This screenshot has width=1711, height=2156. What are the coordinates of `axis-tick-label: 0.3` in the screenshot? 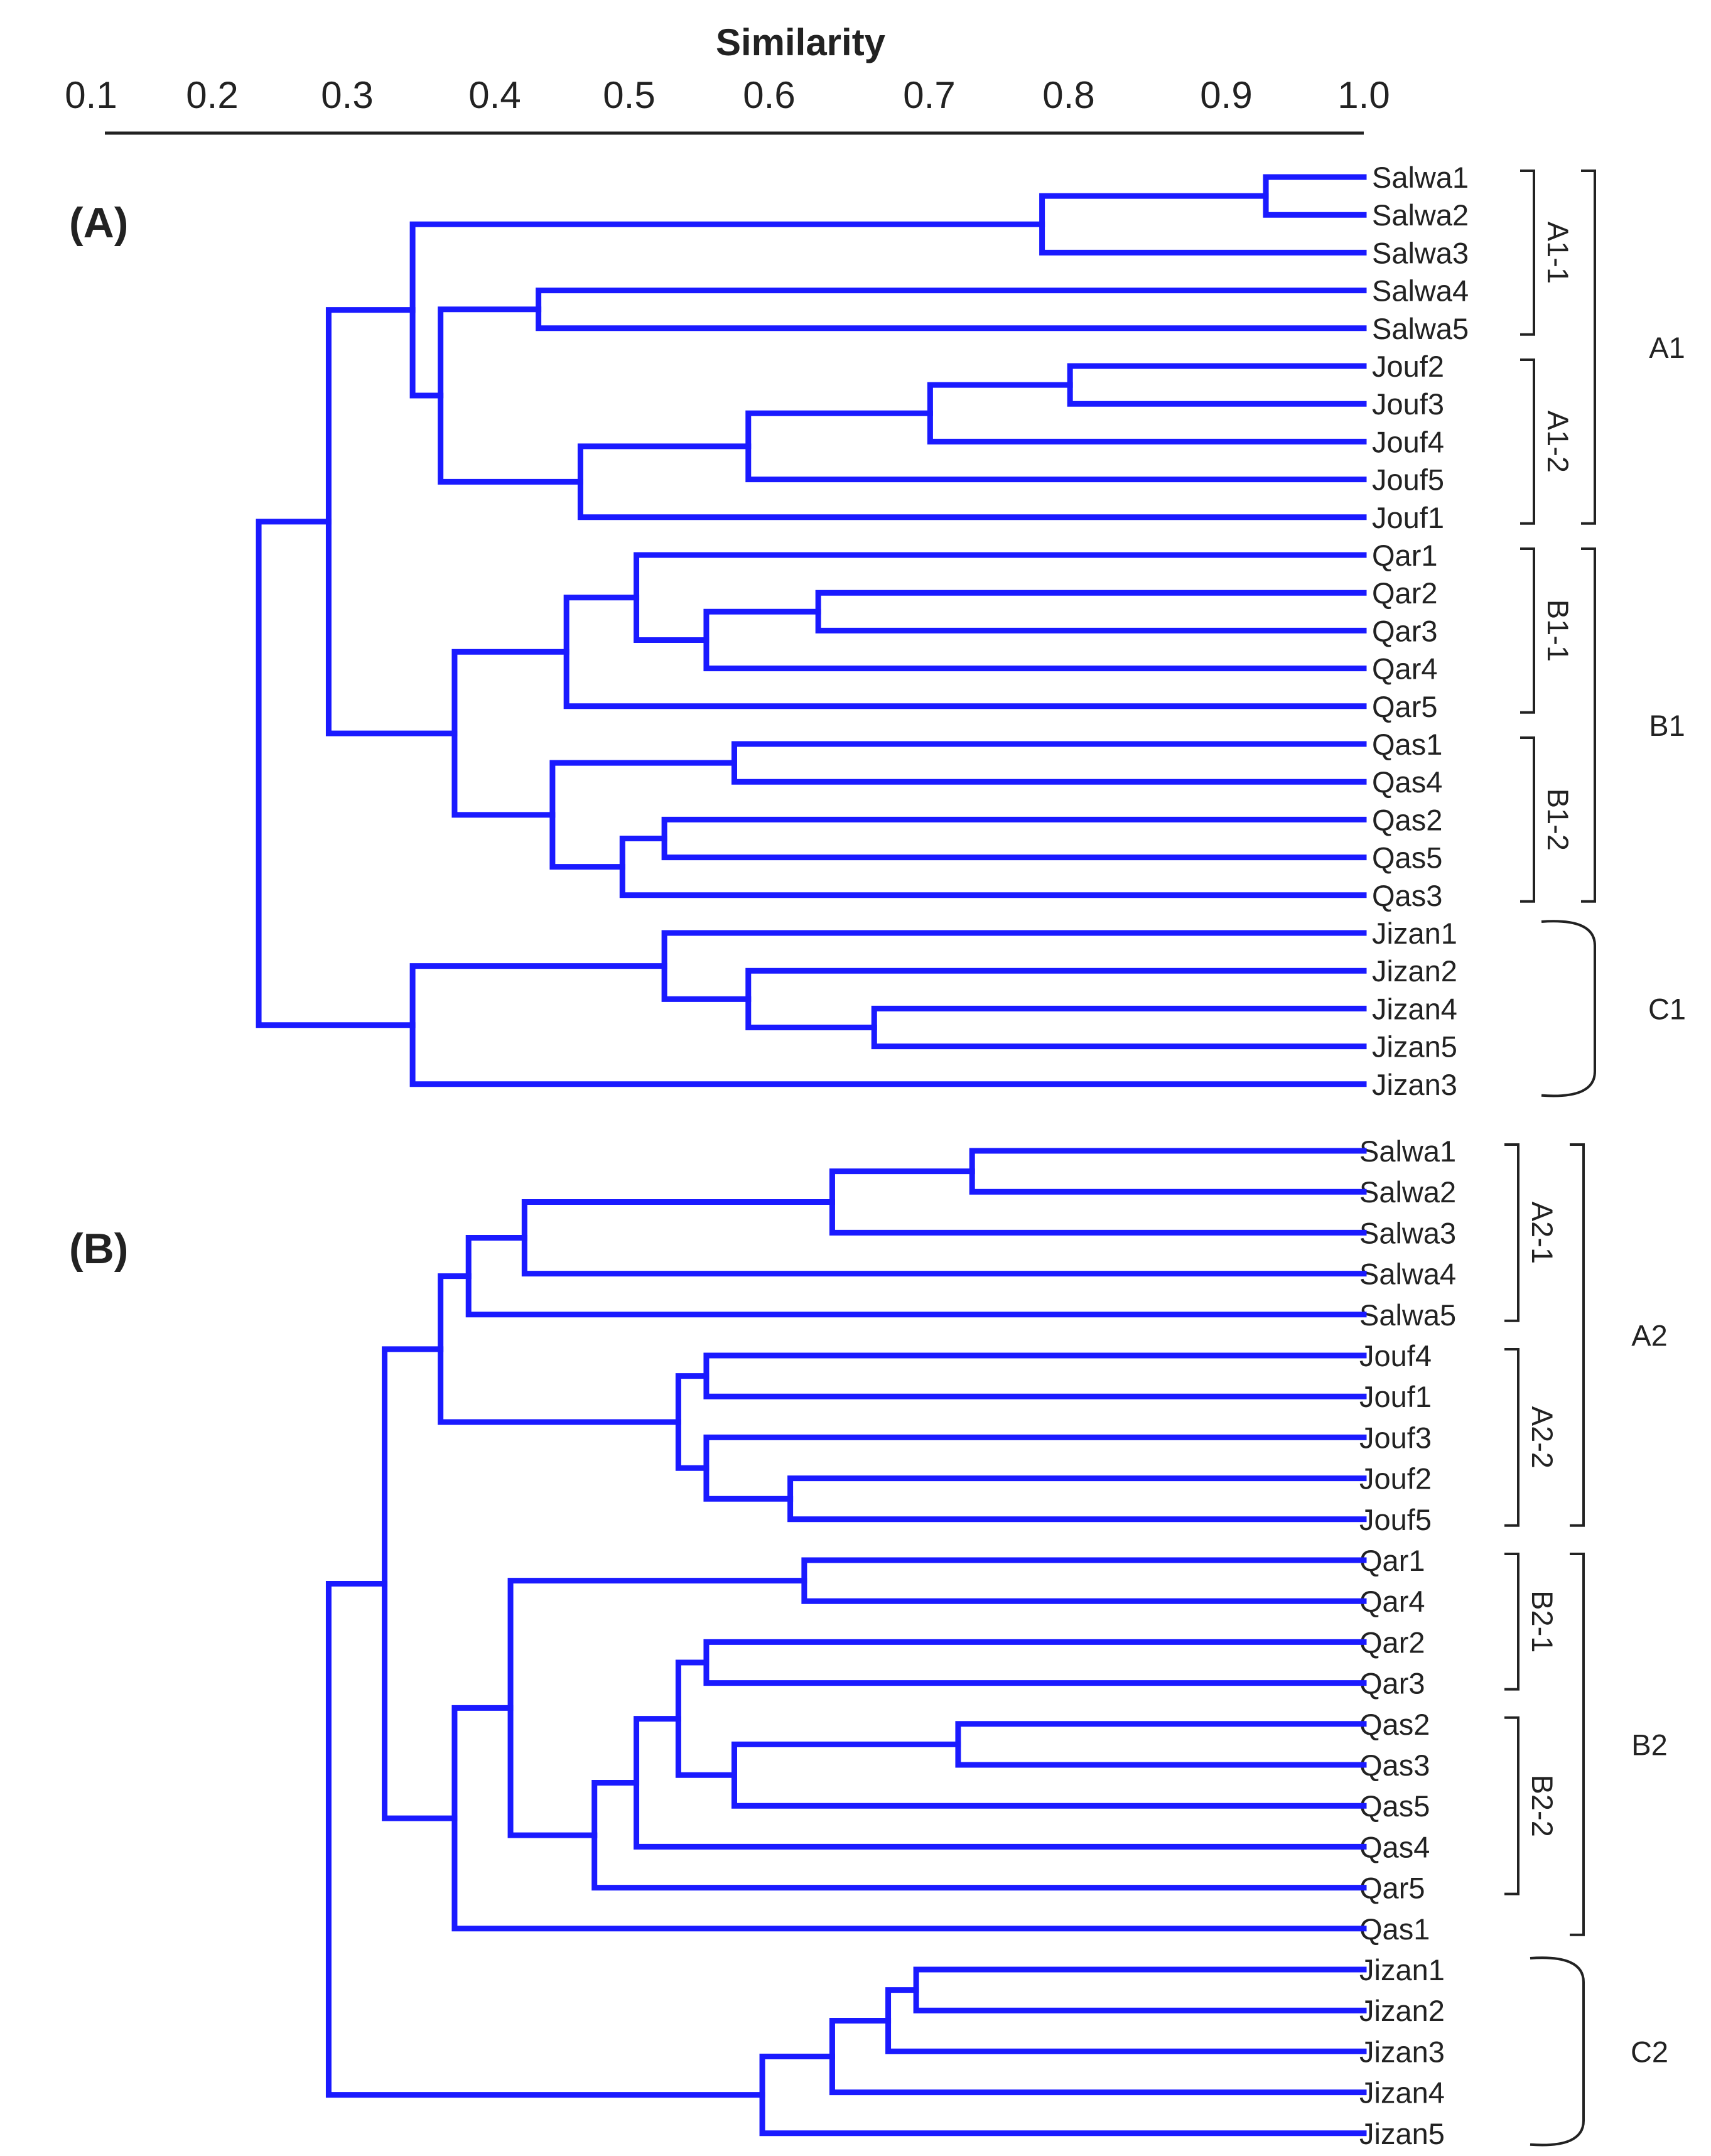 It's located at (347, 95).